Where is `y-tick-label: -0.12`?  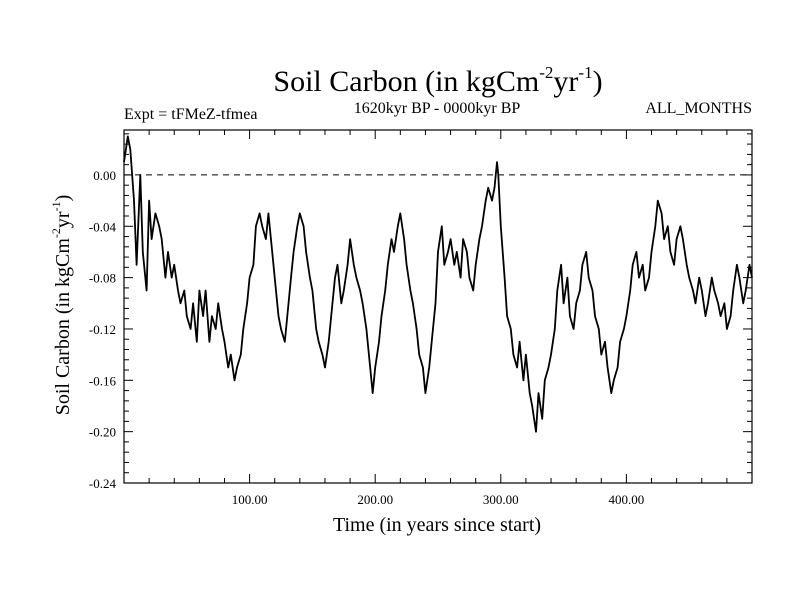
y-tick-label: -0.12 is located at coordinates (102, 329).